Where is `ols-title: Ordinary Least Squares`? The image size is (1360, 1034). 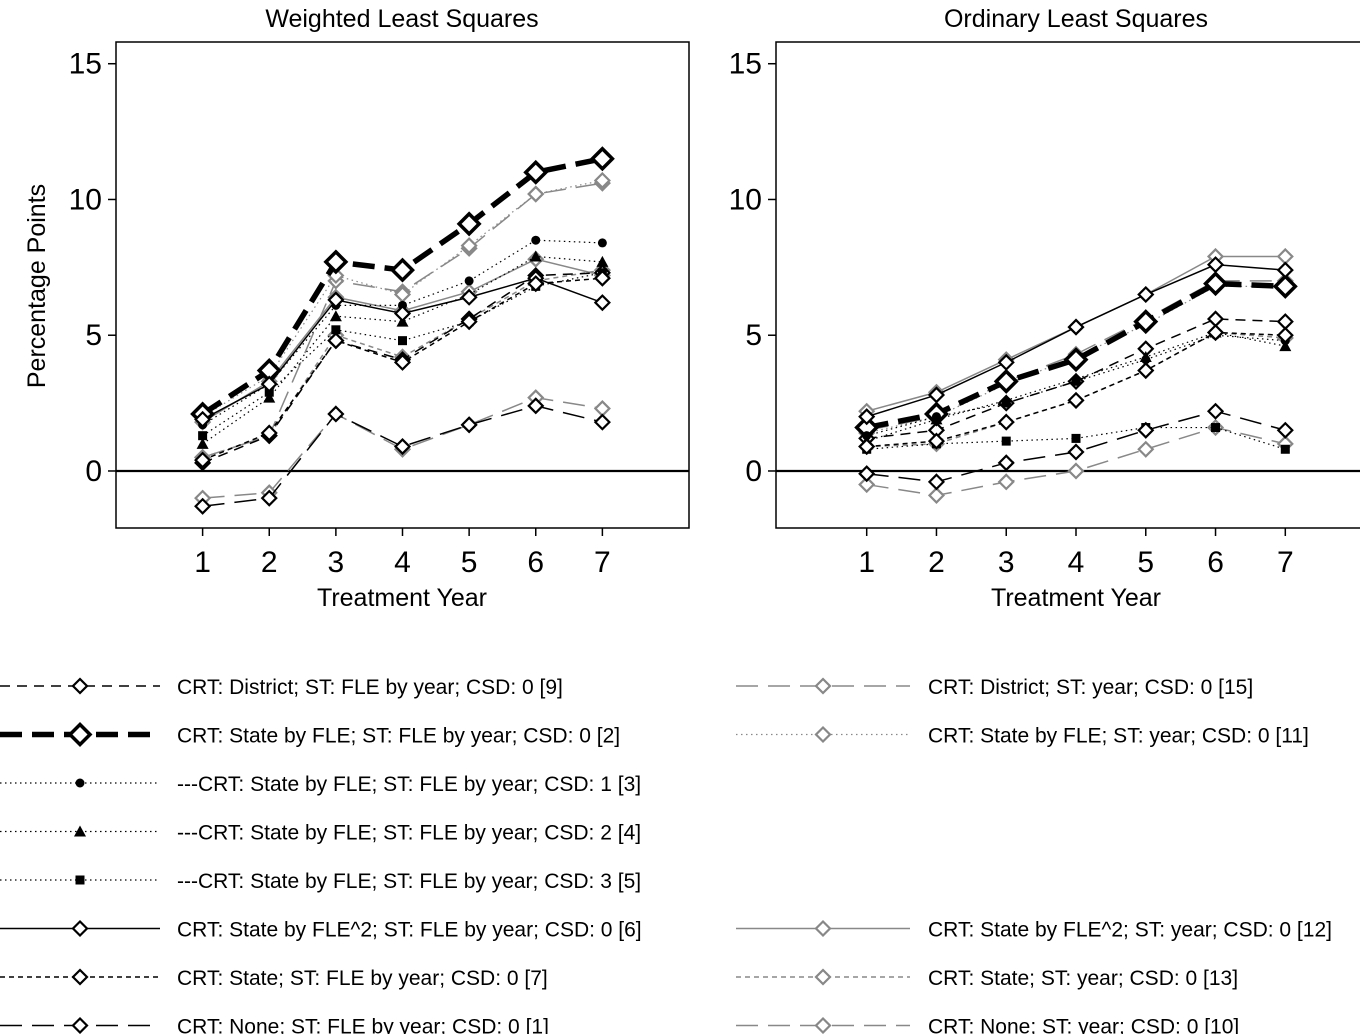
ols-title: Ordinary Least Squares is located at coordinates (1076, 19).